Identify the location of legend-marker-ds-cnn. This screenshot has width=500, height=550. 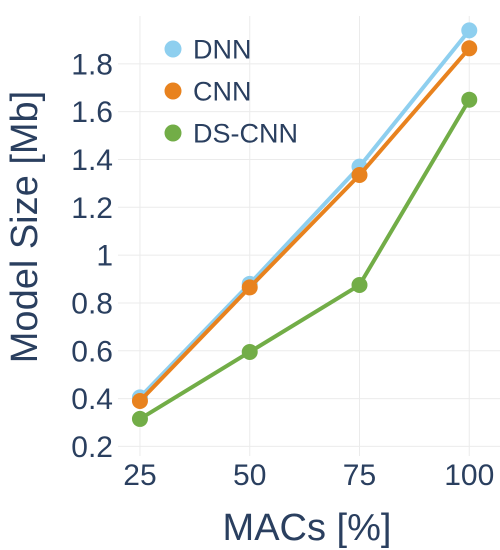
(173, 133).